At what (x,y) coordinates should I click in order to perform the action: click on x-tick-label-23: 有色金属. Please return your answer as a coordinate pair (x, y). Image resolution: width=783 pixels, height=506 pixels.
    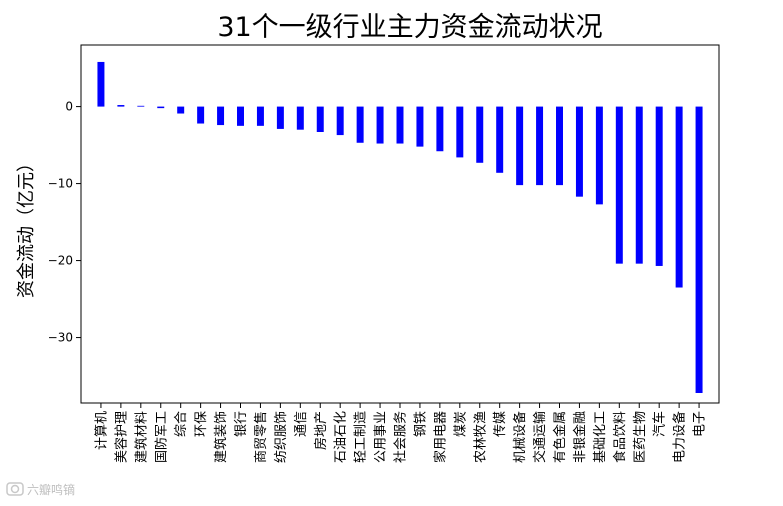
    Looking at the image, I should click on (560, 437).